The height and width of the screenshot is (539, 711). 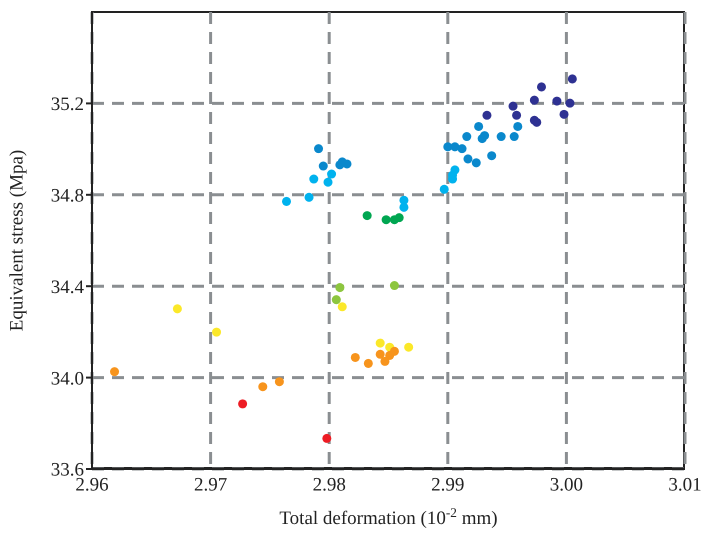 I want to click on y-tick-label: 35.2, so click(x=67, y=105).